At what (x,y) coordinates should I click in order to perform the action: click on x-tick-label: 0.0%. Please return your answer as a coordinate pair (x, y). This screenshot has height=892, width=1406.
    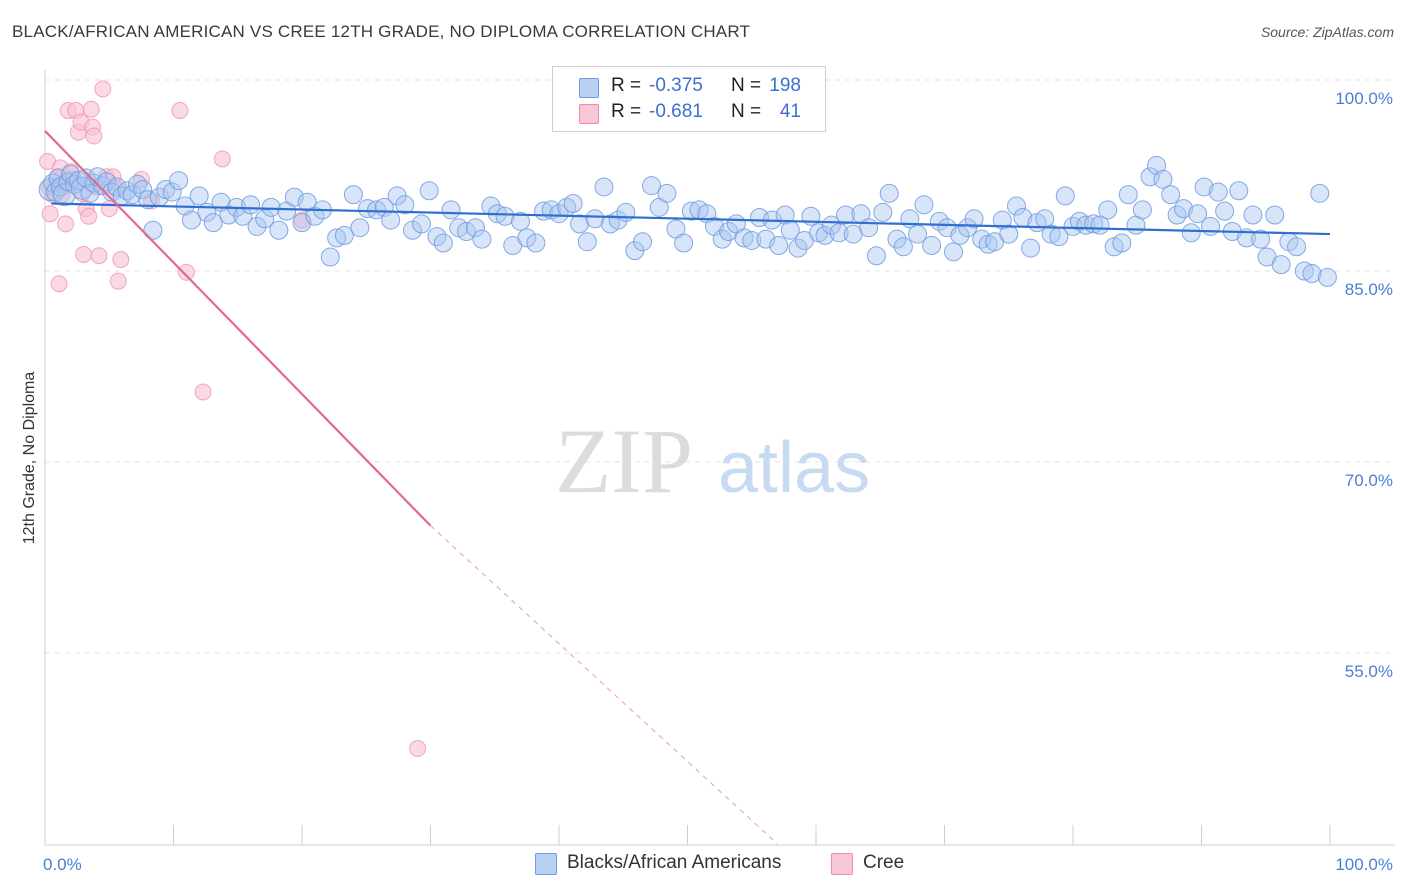
    Looking at the image, I should click on (62, 864).